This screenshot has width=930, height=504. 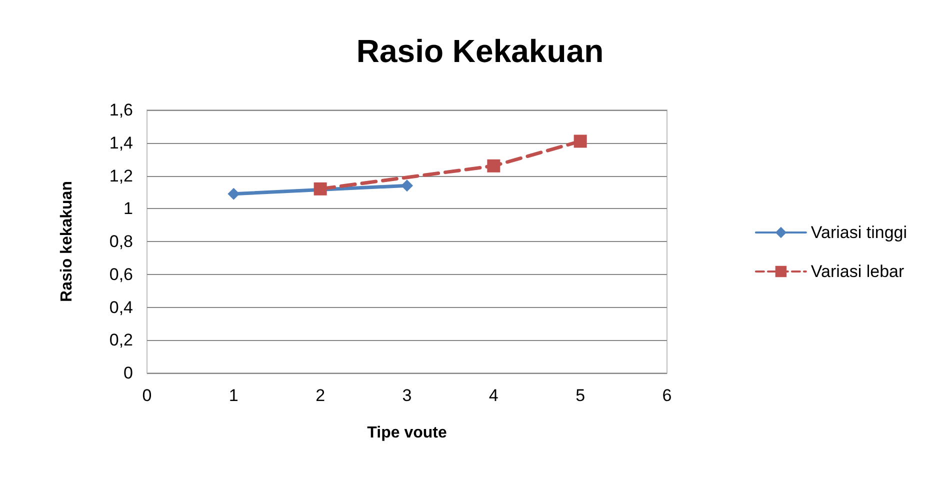 What do you see at coordinates (121, 241) in the screenshot?
I see `y-tick-label: 0,8` at bounding box center [121, 241].